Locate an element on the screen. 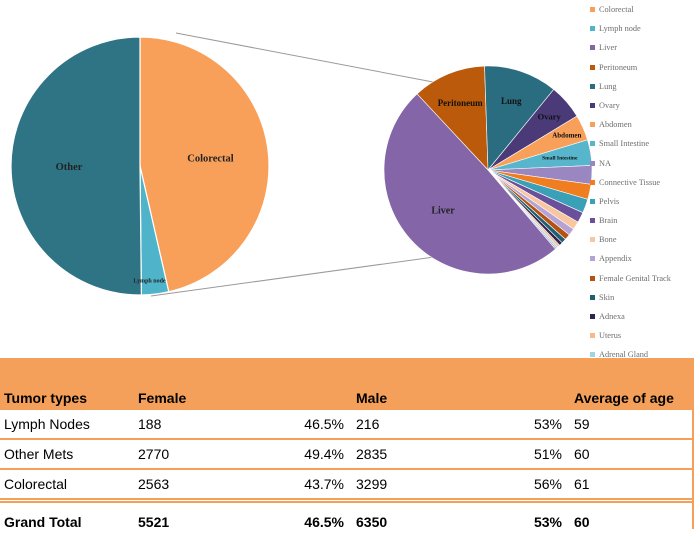 The width and height of the screenshot is (694, 536). legend-item-female-genital-track: Female Genital Track is located at coordinates (642, 278).